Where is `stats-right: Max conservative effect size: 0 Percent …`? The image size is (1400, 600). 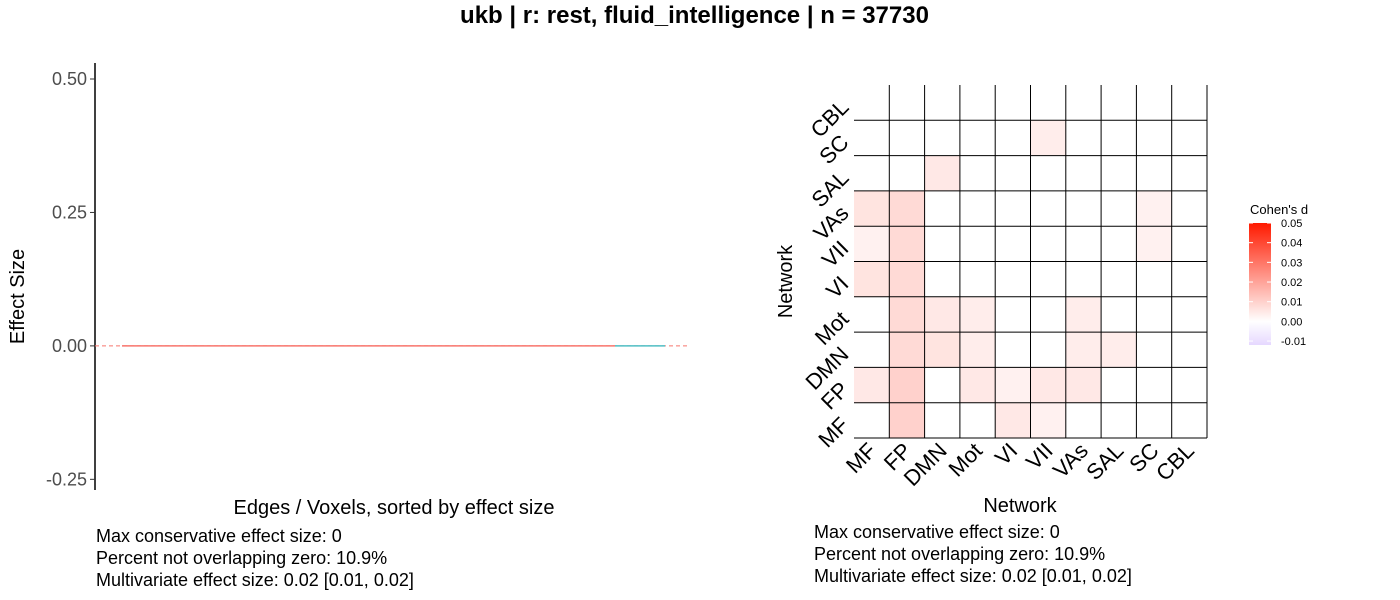
stats-right: Max conservative effect size: 0 Percent … is located at coordinates (973, 554).